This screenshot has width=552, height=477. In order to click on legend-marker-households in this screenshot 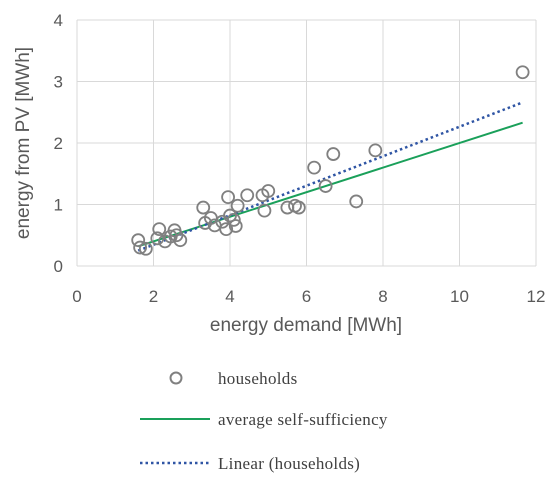, I will do `click(176, 378)`.